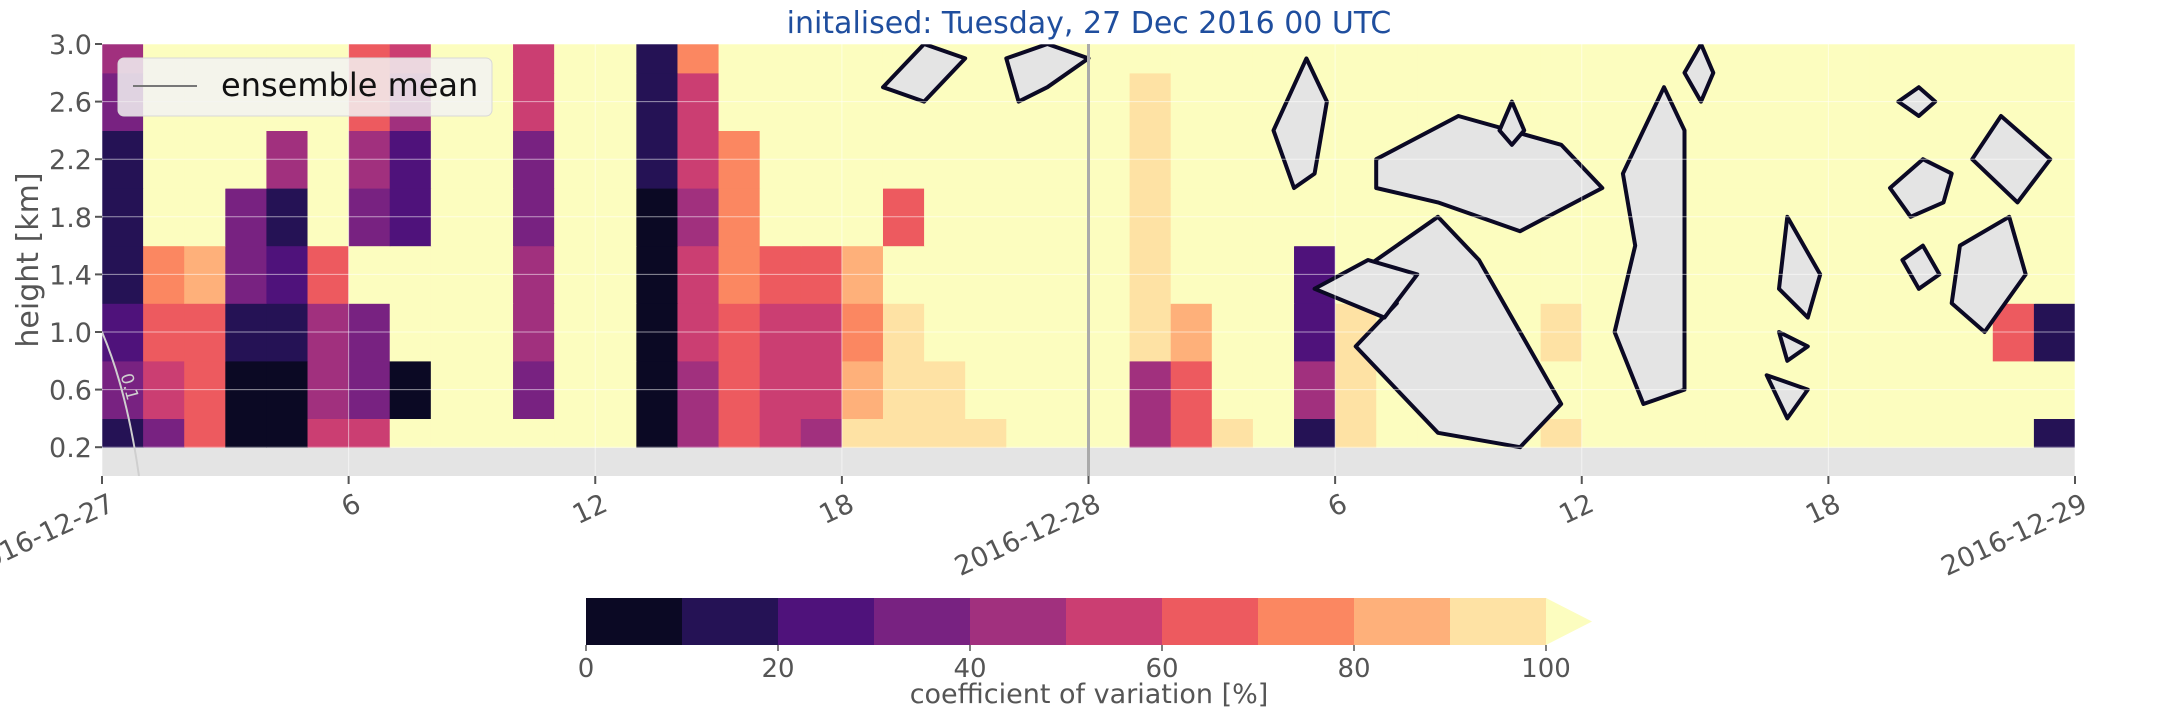  What do you see at coordinates (969, 669) in the screenshot?
I see `colorbar-tick-label: 40` at bounding box center [969, 669].